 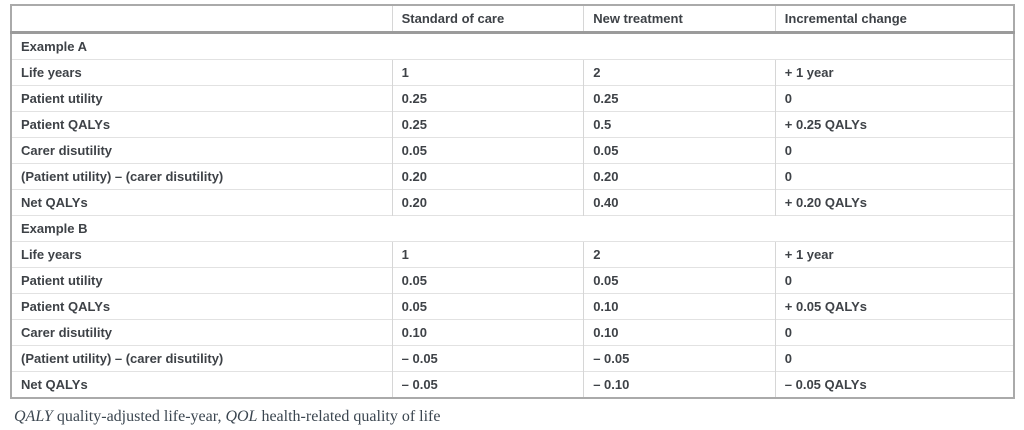 I want to click on abbr-qaly: QALY, so click(x=33, y=416).